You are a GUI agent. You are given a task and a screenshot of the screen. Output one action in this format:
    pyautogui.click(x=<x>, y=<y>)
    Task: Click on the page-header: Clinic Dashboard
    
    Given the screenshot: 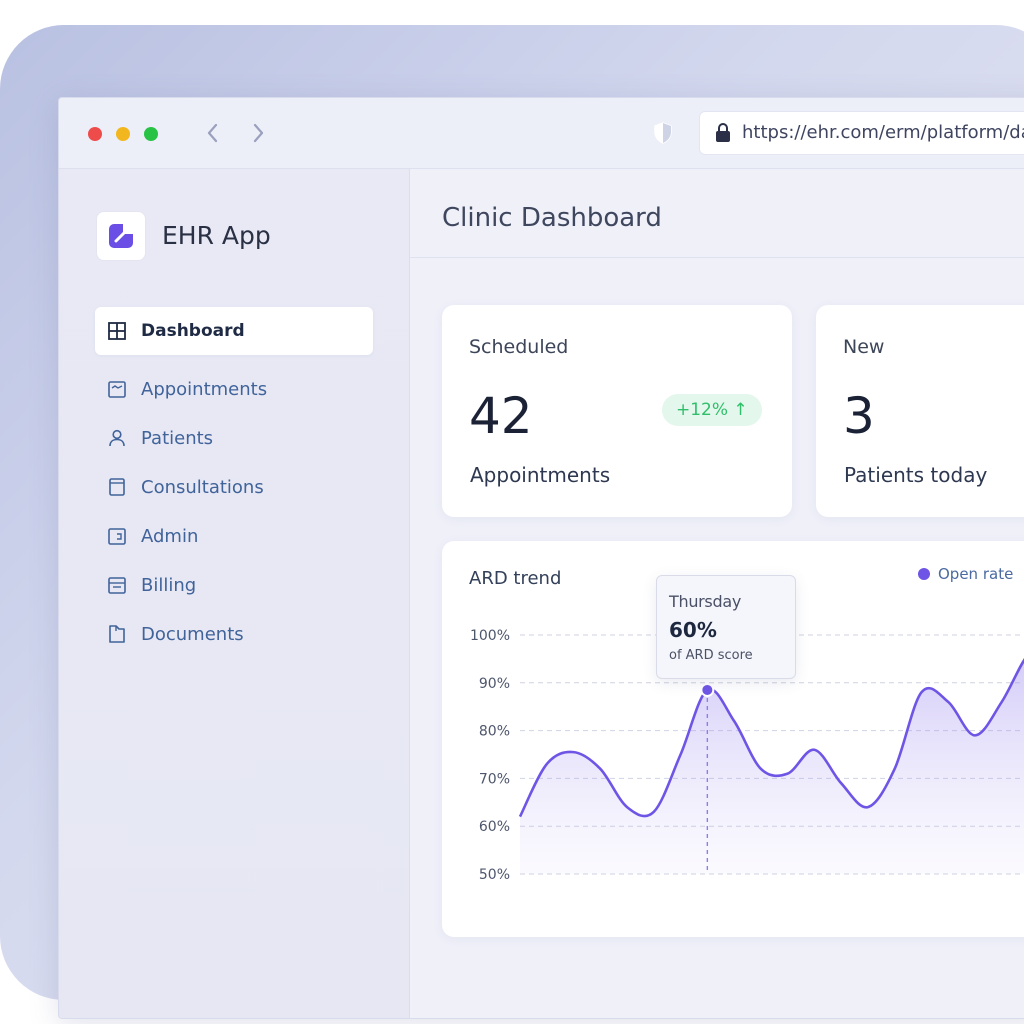 What is the action you would take?
    pyautogui.click(x=717, y=213)
    